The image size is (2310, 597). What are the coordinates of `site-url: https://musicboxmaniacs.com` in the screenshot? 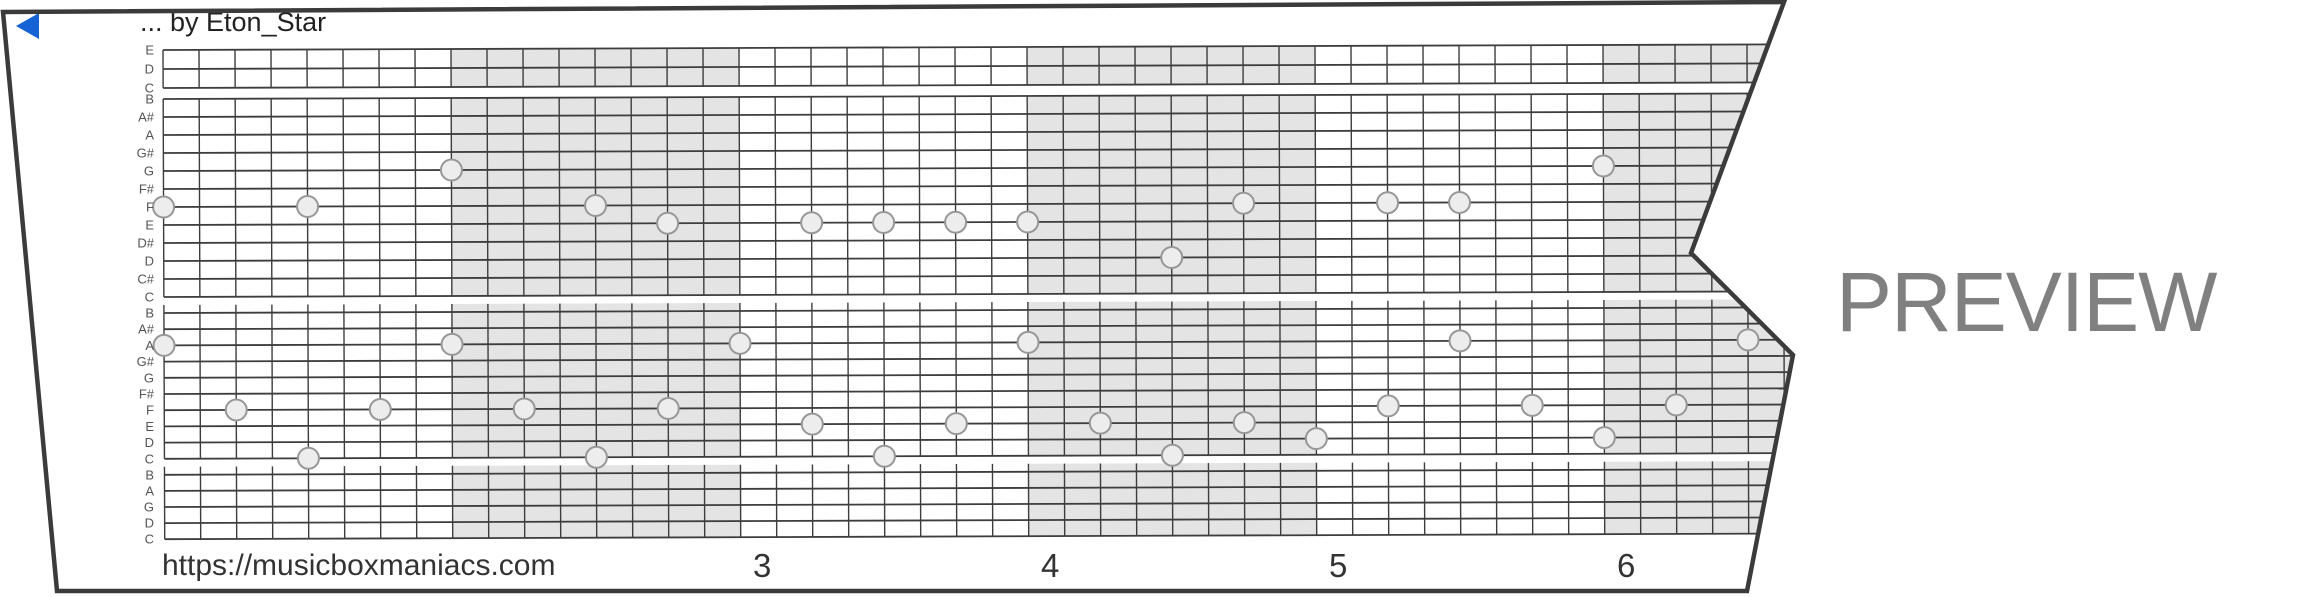 It's located at (359, 565).